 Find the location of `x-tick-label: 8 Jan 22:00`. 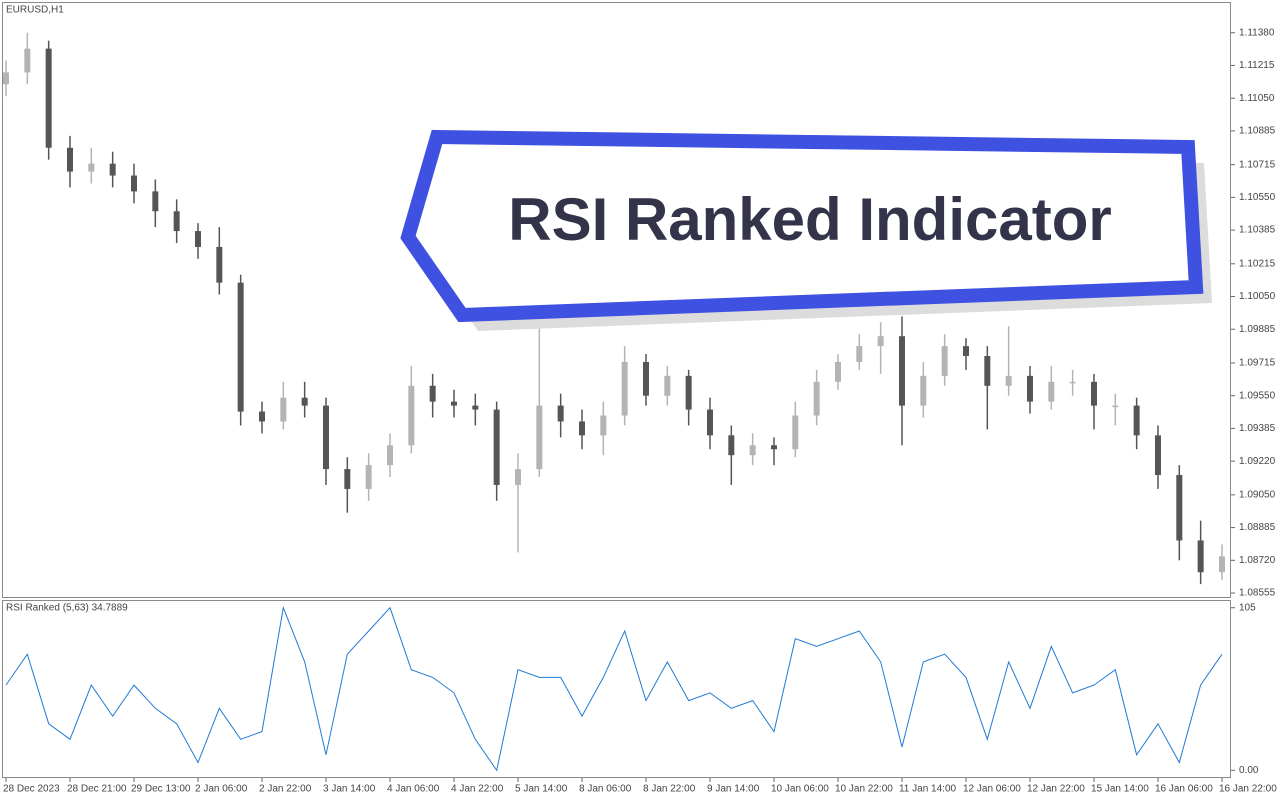

x-tick-label: 8 Jan 22:00 is located at coordinates (669, 789).